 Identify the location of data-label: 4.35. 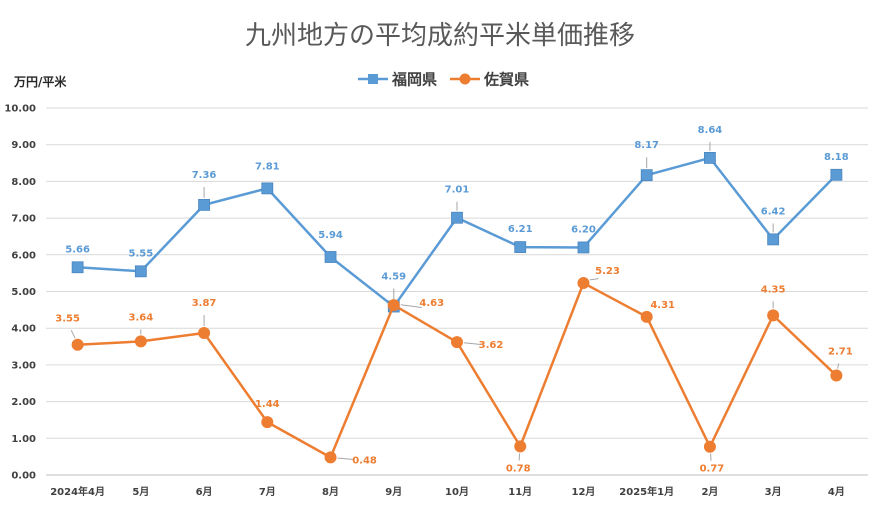
(773, 289).